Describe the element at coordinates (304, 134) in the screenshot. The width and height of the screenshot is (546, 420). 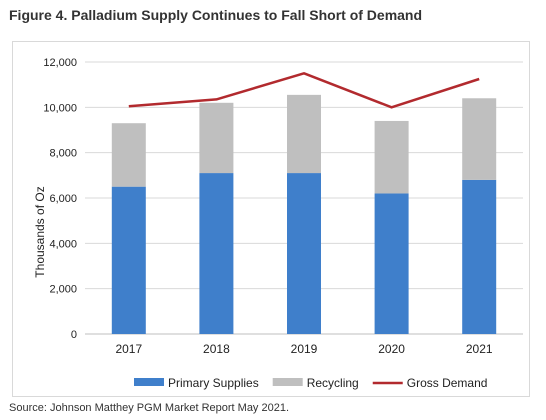
I see `bar-recycling-2019` at that location.